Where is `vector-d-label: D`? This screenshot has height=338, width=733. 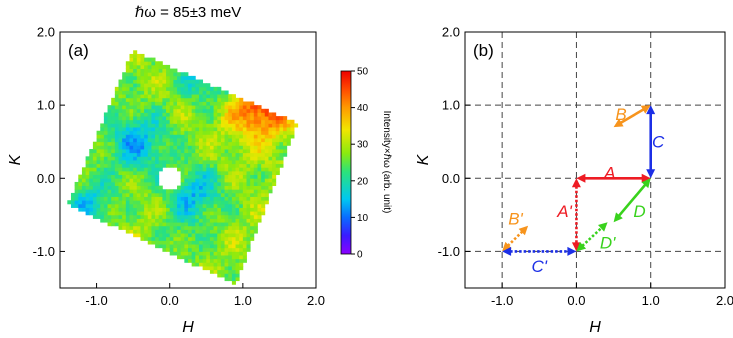 vector-d-label: D is located at coordinates (639, 211).